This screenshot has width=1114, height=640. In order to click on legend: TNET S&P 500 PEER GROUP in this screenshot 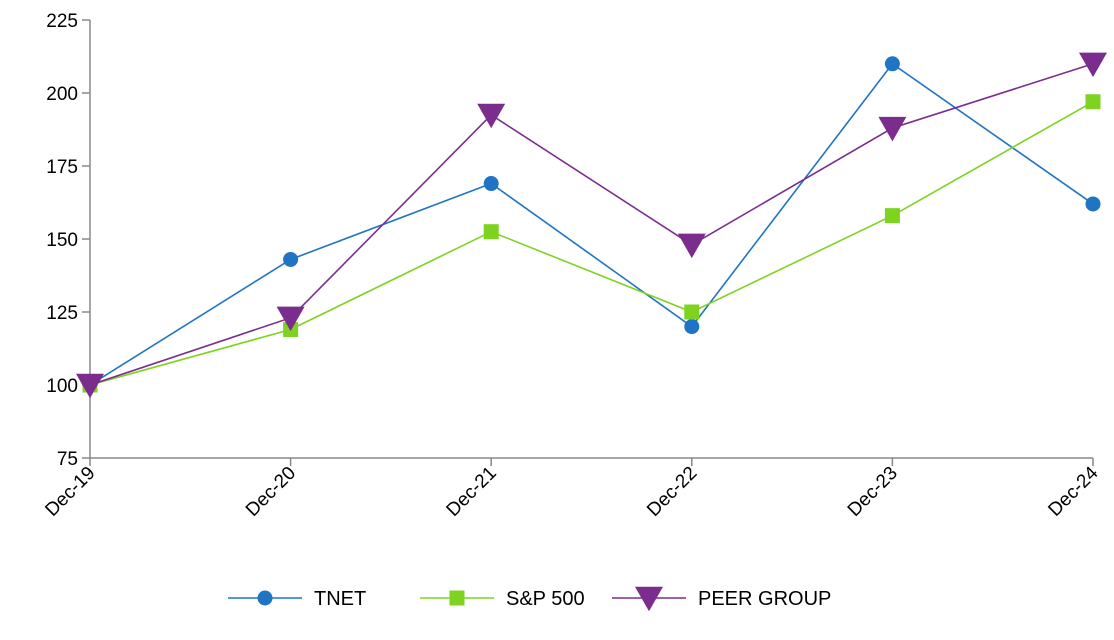, I will do `click(529, 599)`.